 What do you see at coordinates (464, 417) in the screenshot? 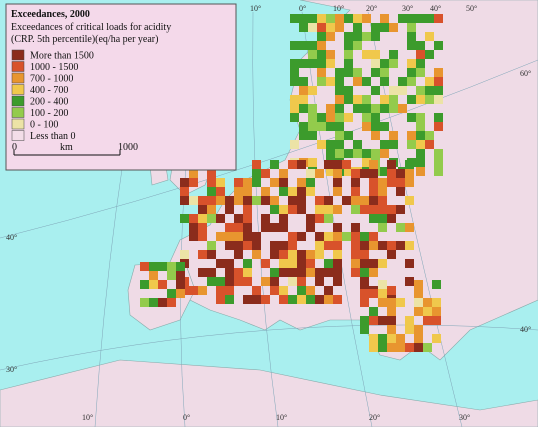
I see `graticule-label: 30°` at bounding box center [464, 417].